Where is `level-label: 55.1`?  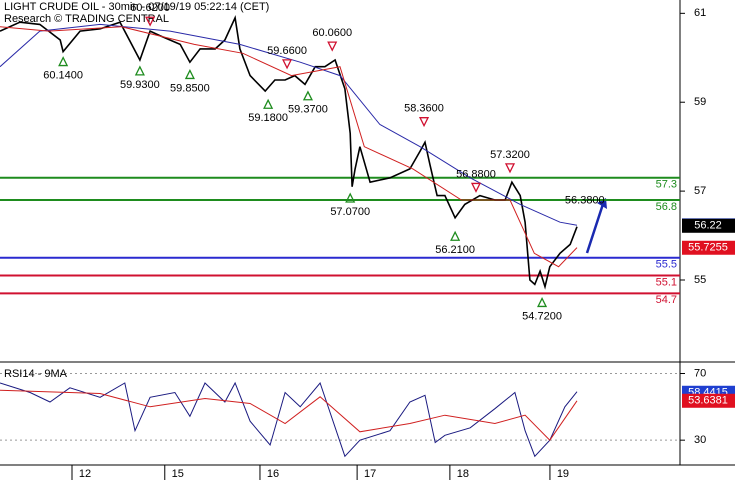
level-label: 55.1 is located at coordinates (666, 282).